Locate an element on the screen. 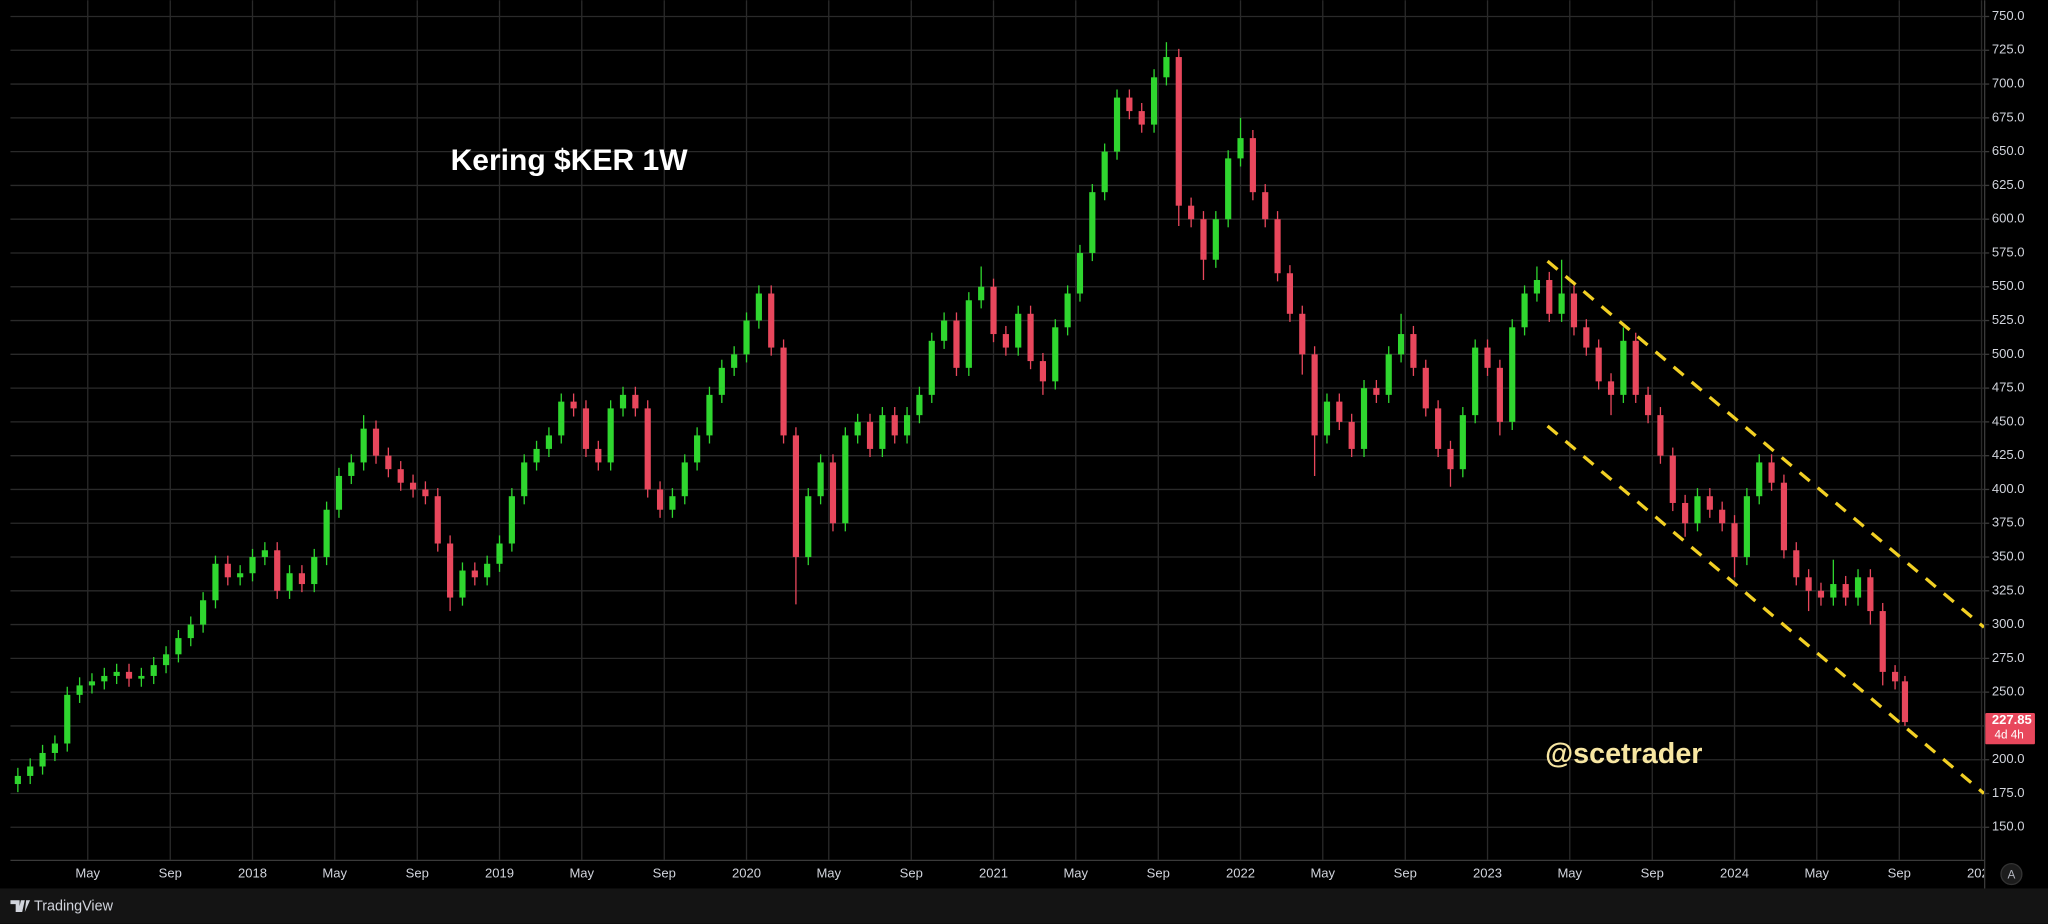  watermark: @scetrader is located at coordinates (1623, 754).